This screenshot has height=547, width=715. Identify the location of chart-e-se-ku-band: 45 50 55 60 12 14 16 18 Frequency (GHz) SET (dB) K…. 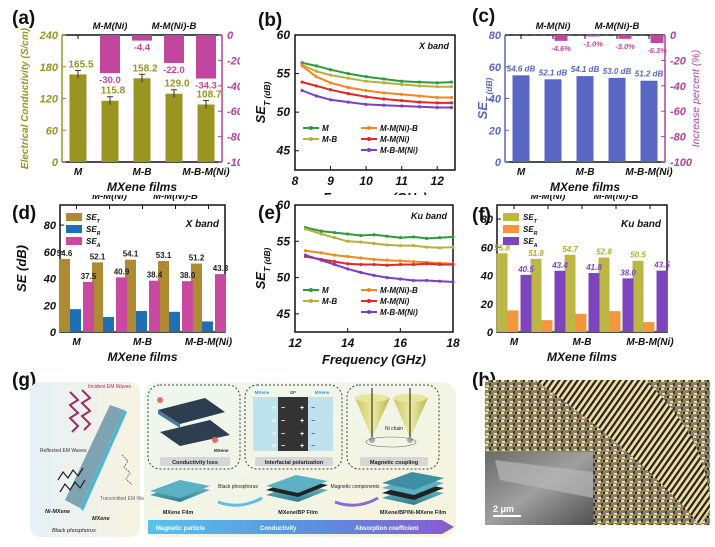
(356, 282).